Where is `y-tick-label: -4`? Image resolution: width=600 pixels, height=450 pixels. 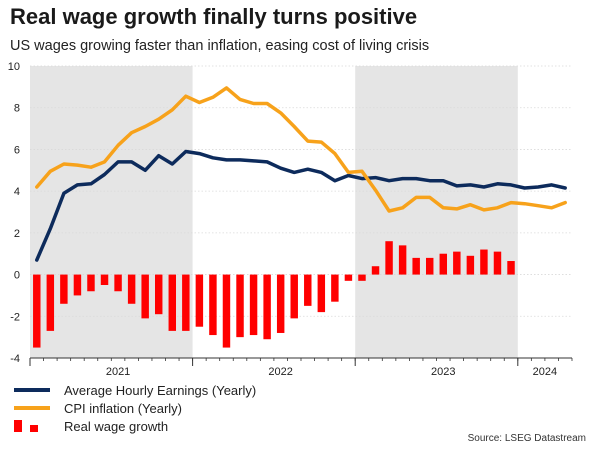 y-tick-label: -4 is located at coordinates (15, 359).